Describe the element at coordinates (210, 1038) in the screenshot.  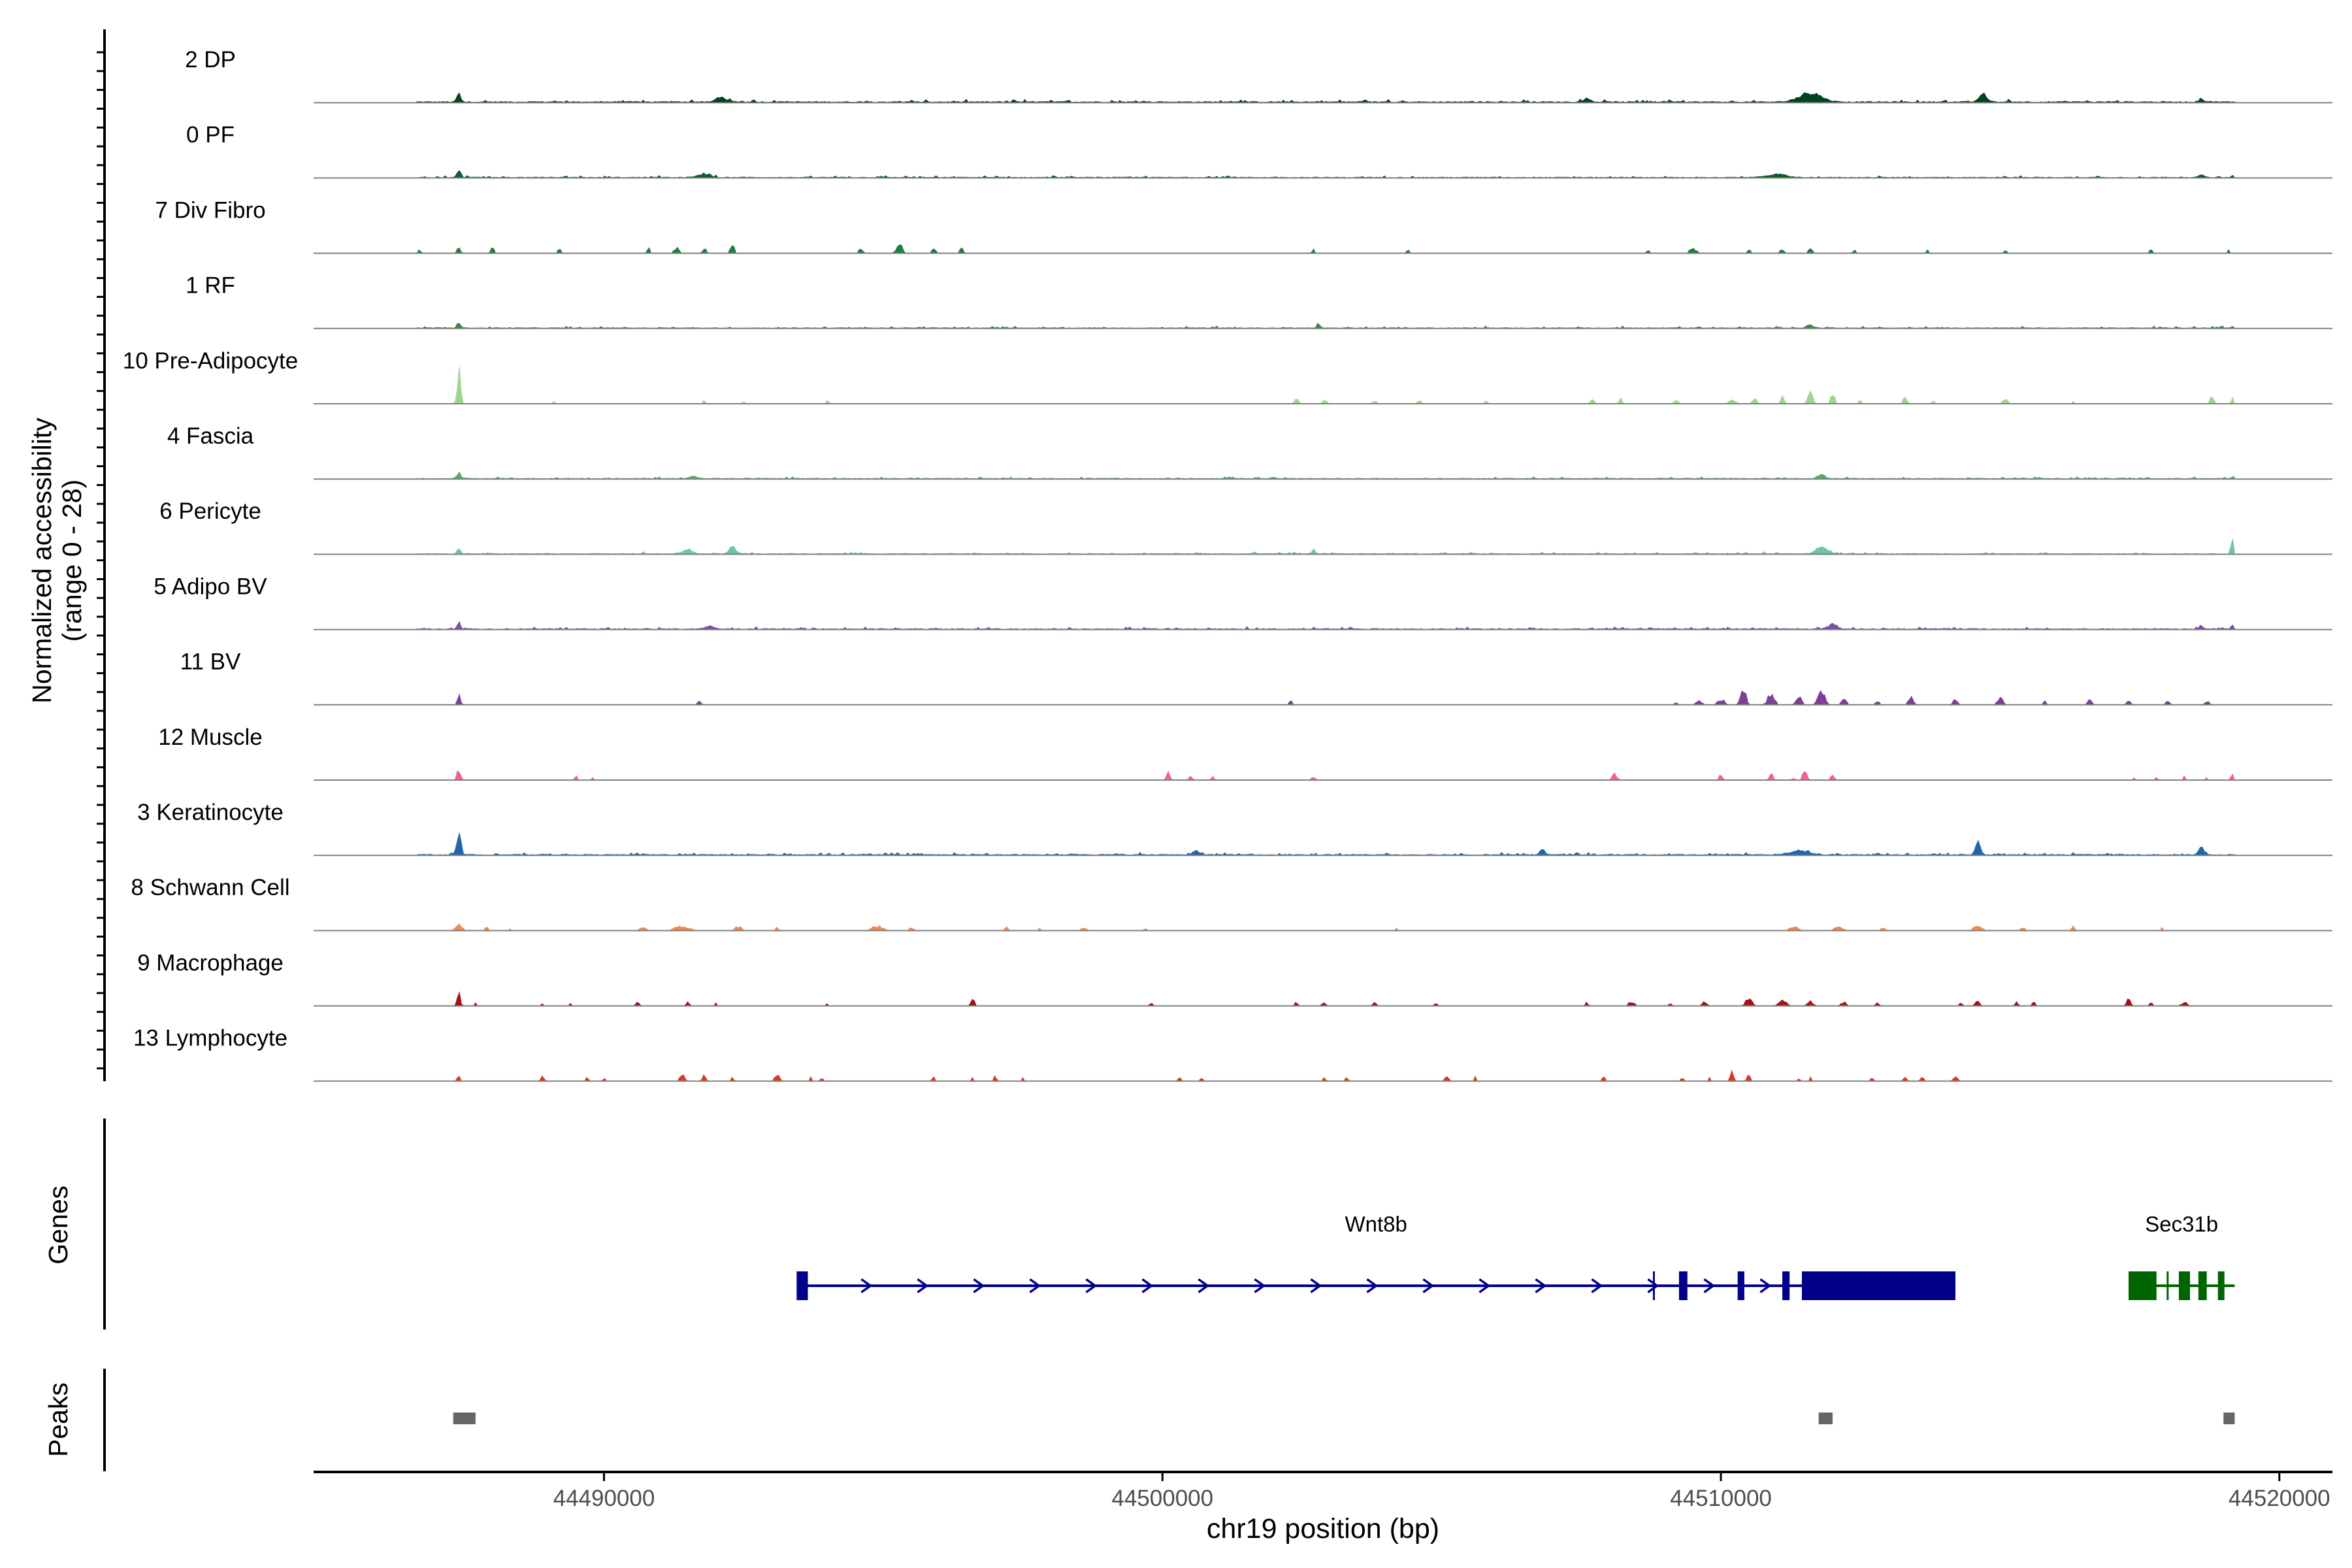
I see `track-label: 13 Lymphocyte` at that location.